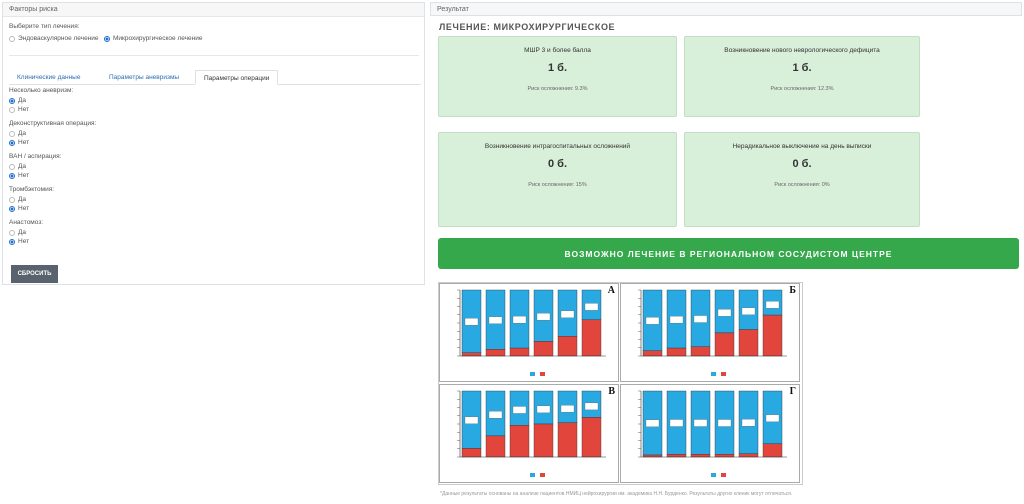  Describe the element at coordinates (213, 10) in the screenshot. I see `risk-factors-header: Факторы риска` at that location.